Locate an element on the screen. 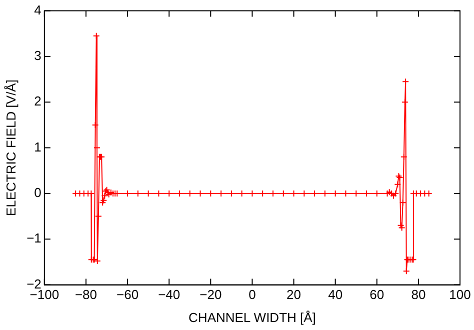 This screenshot has height=330, width=474. x-tick-label: −60 is located at coordinates (127, 294).